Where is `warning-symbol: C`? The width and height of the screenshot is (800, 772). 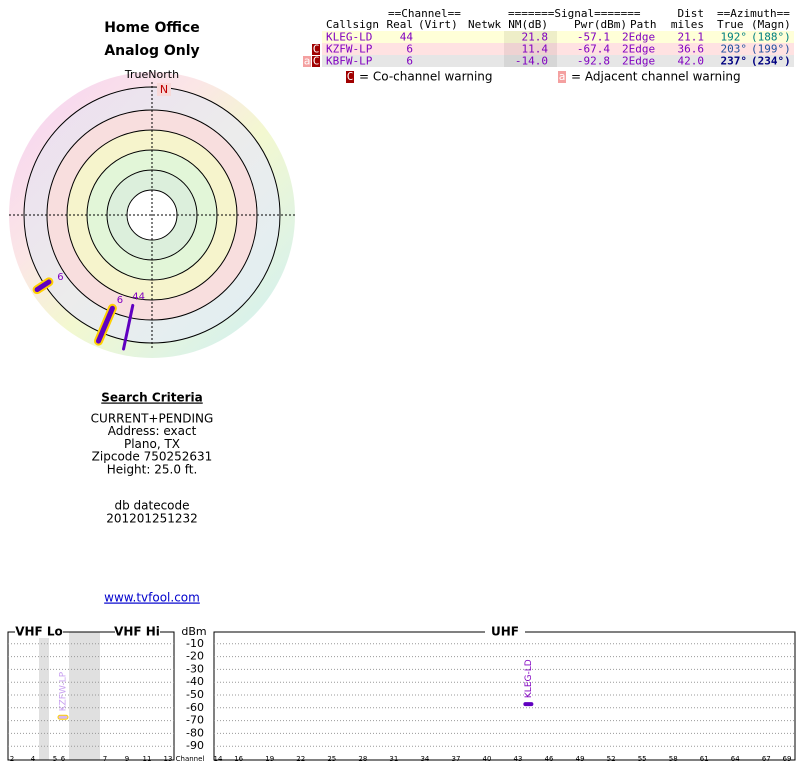
warning-symbol: C is located at coordinates (316, 49).